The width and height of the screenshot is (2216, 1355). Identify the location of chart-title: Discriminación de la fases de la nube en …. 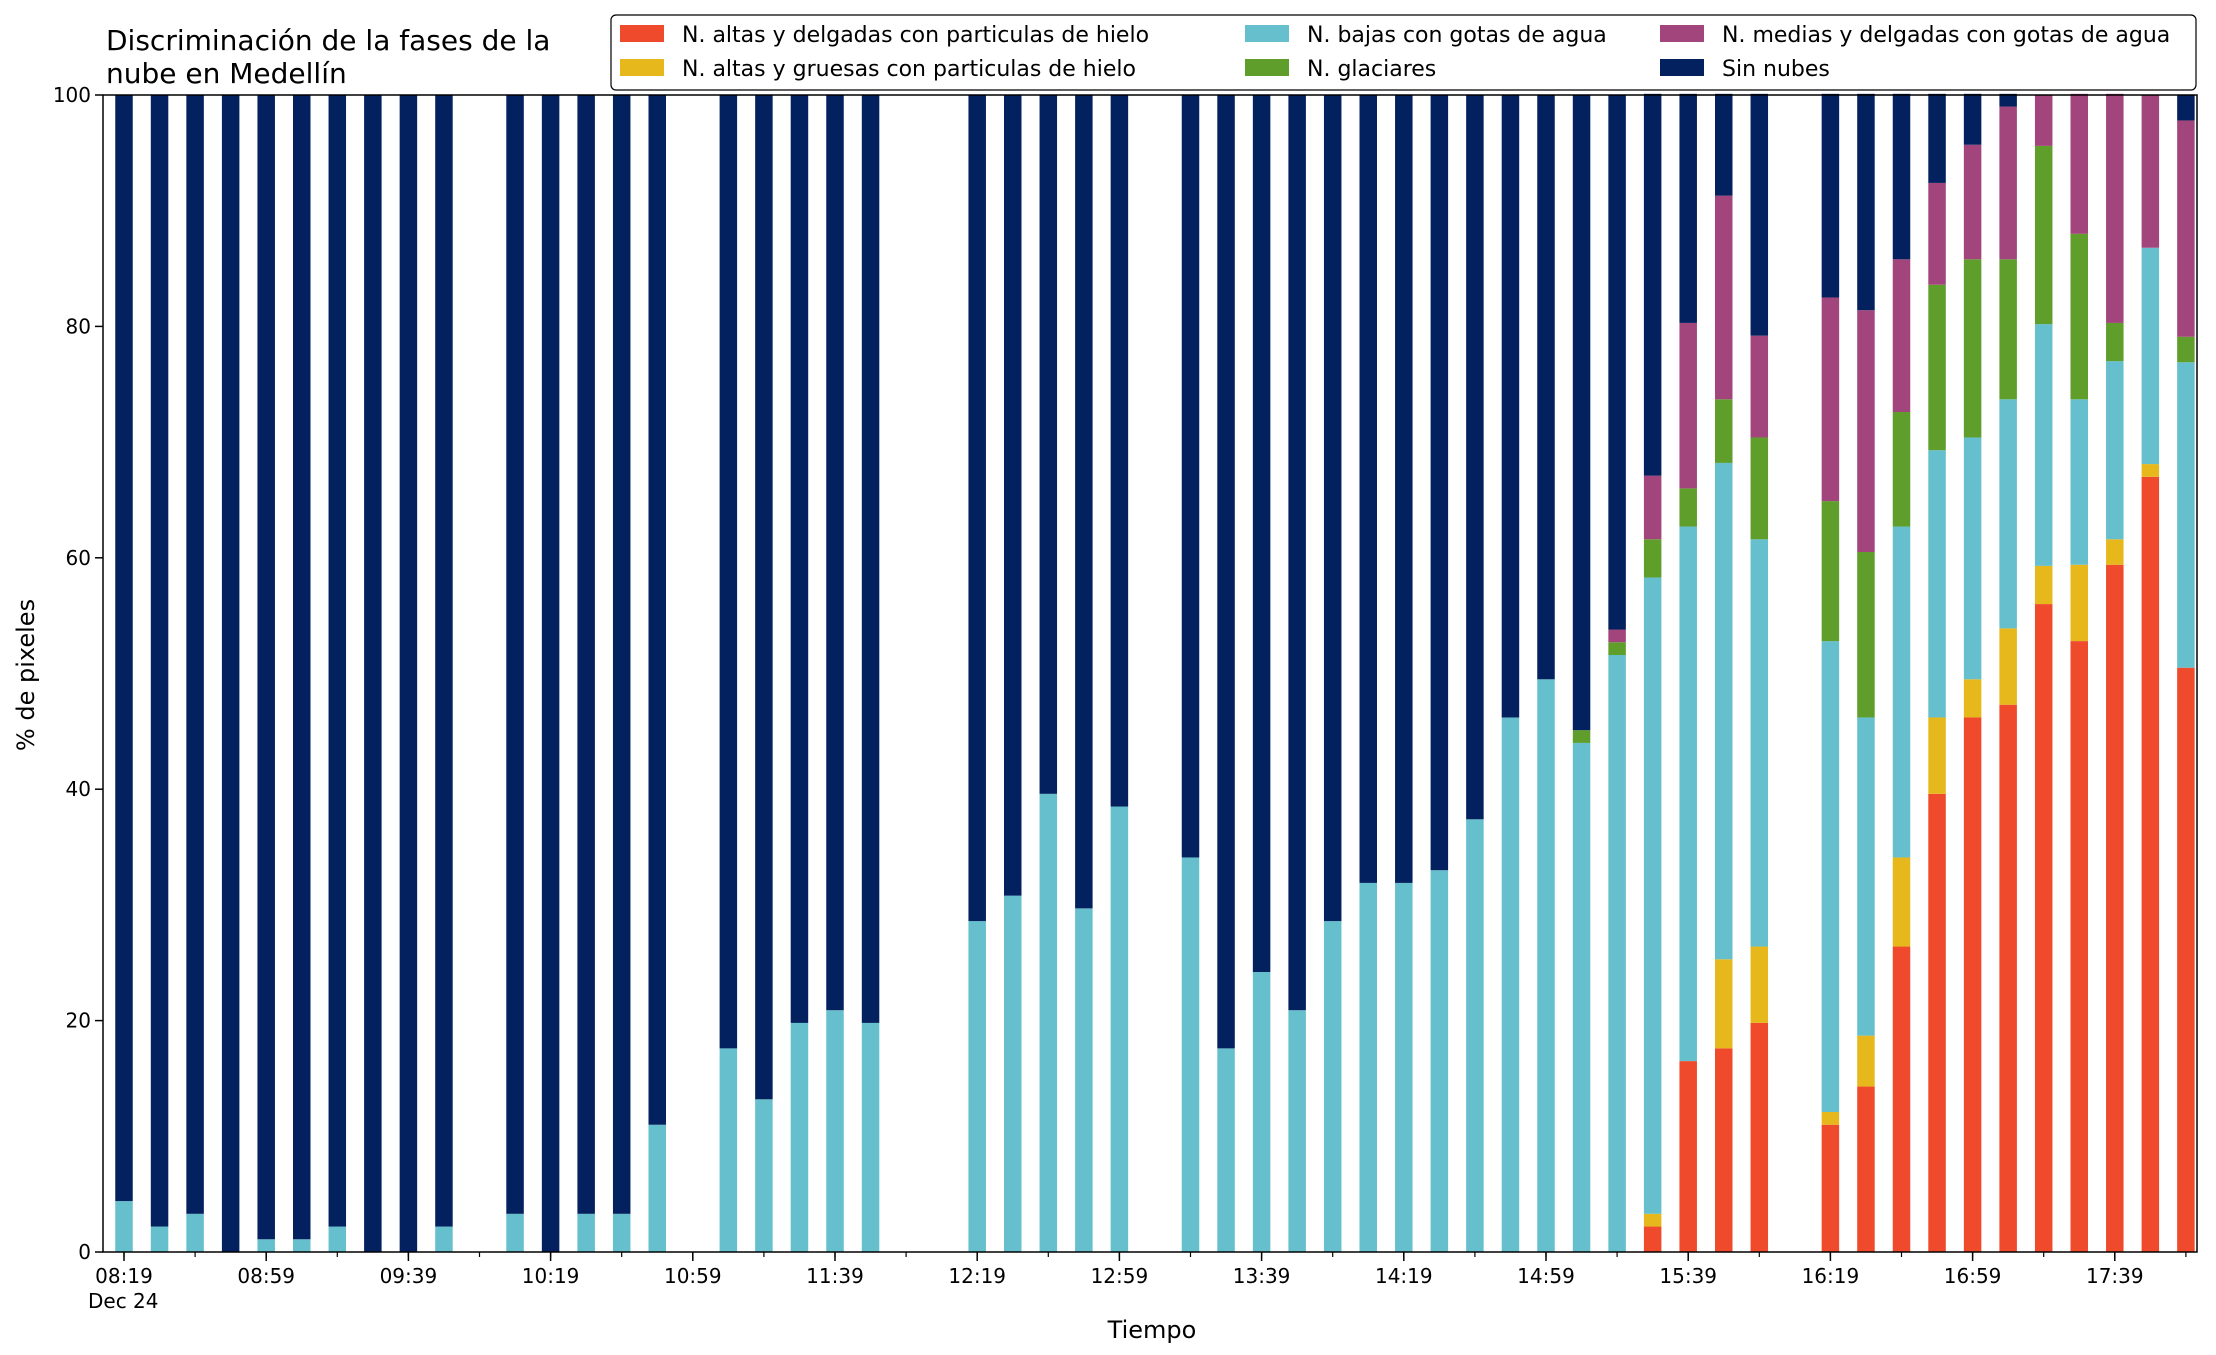
(328, 57).